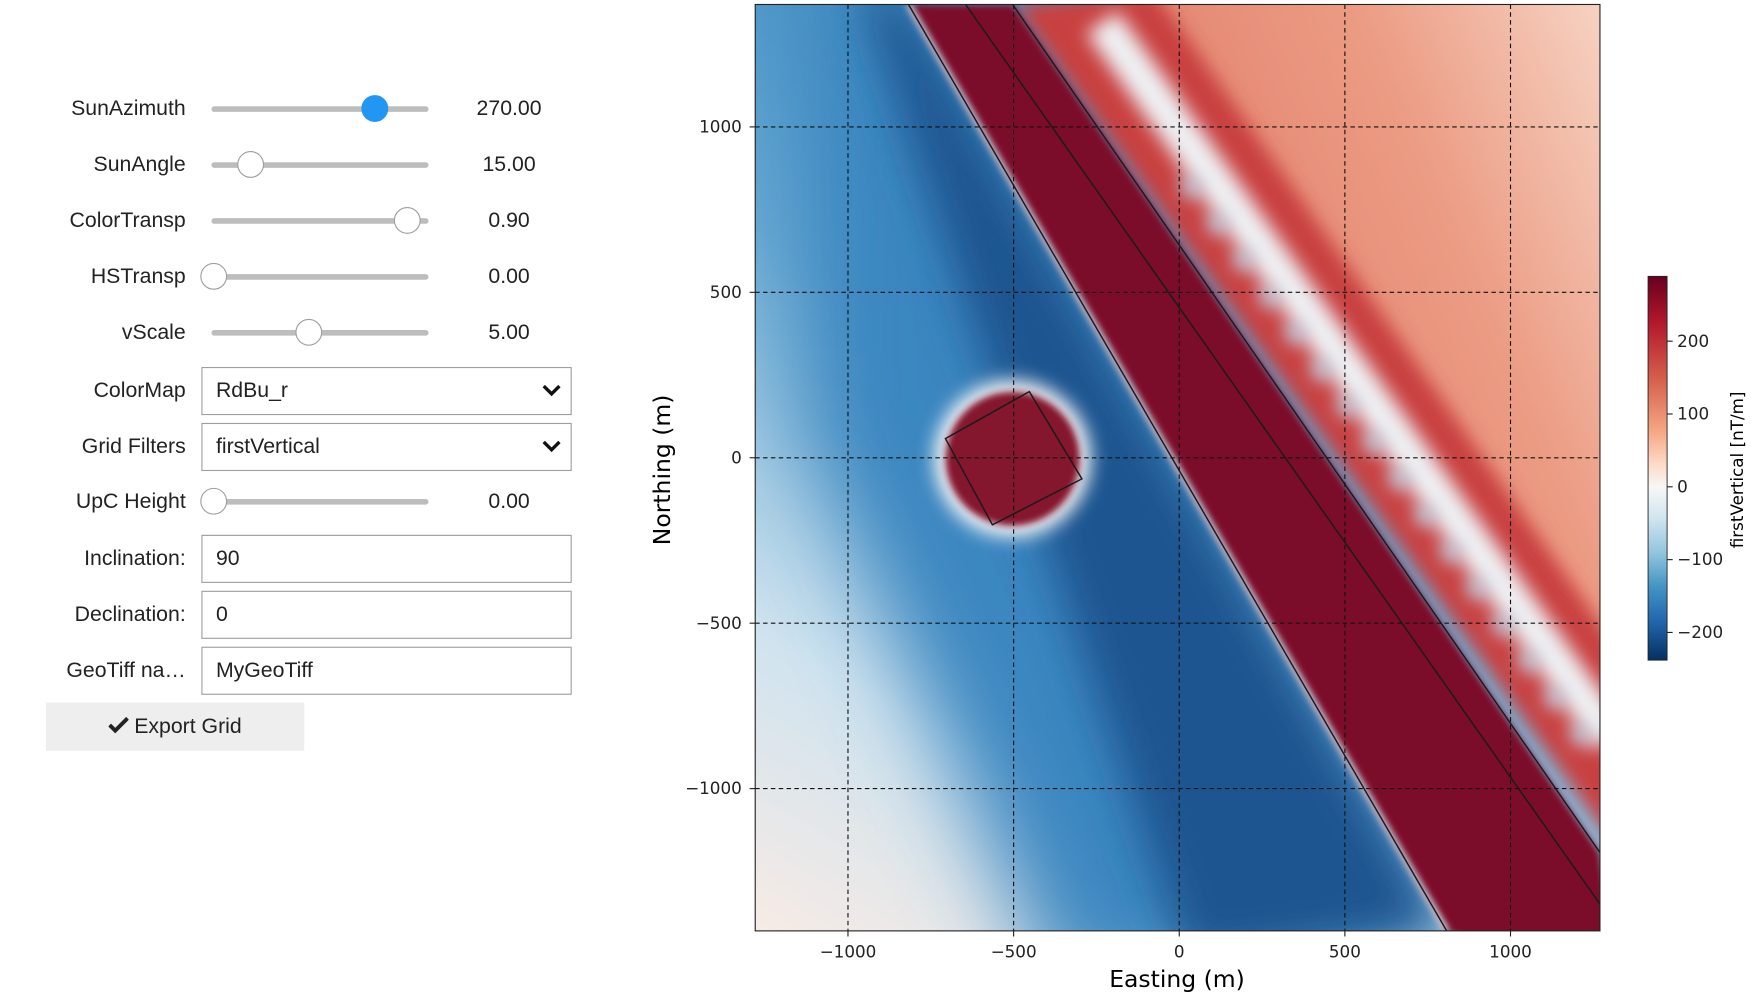 The width and height of the screenshot is (1751, 1004). I want to click on dropdown: firstVertical, so click(386, 447).